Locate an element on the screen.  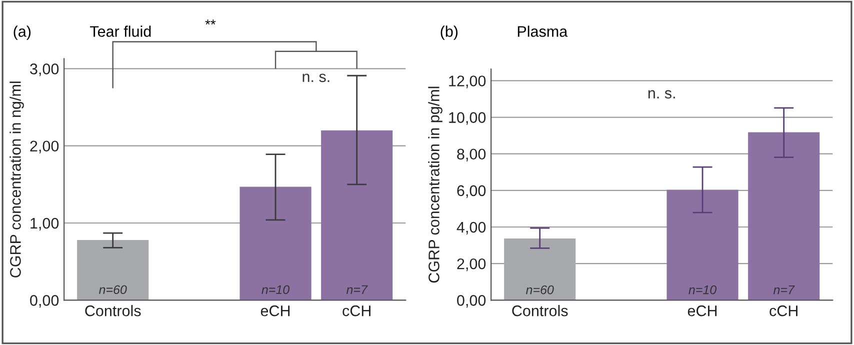
y-tick-label: 8,00 is located at coordinates (471, 155).